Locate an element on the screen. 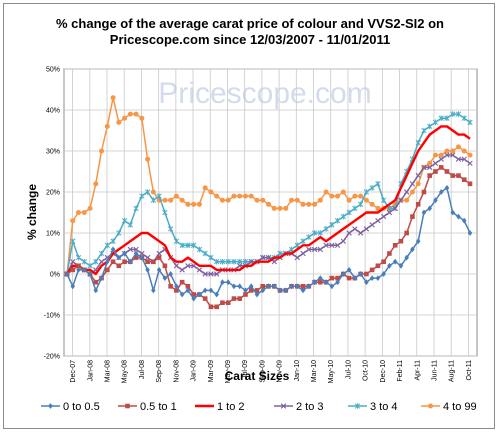  x-tick-label: Jan-09 is located at coordinates (194, 371).